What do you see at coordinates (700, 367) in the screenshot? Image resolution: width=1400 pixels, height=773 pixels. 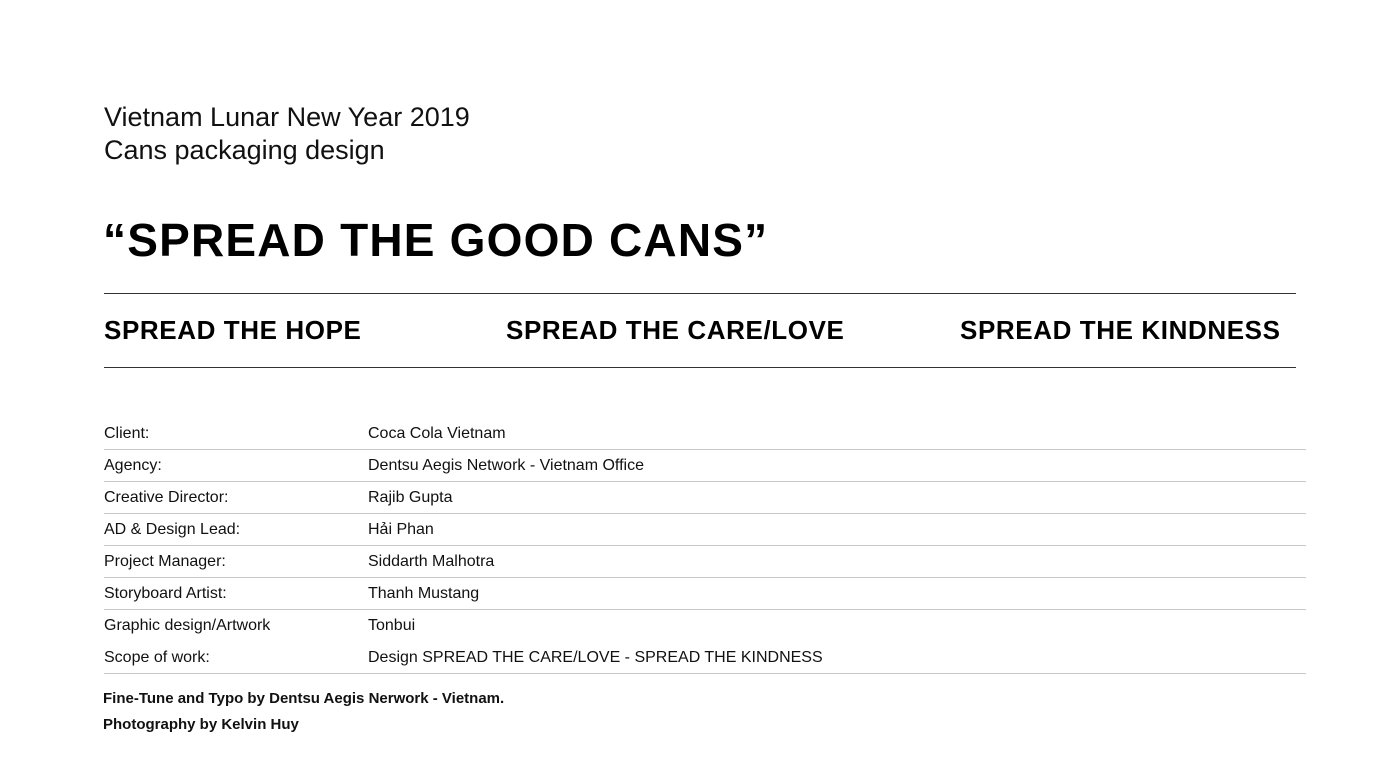 I see `divider-bottom` at bounding box center [700, 367].